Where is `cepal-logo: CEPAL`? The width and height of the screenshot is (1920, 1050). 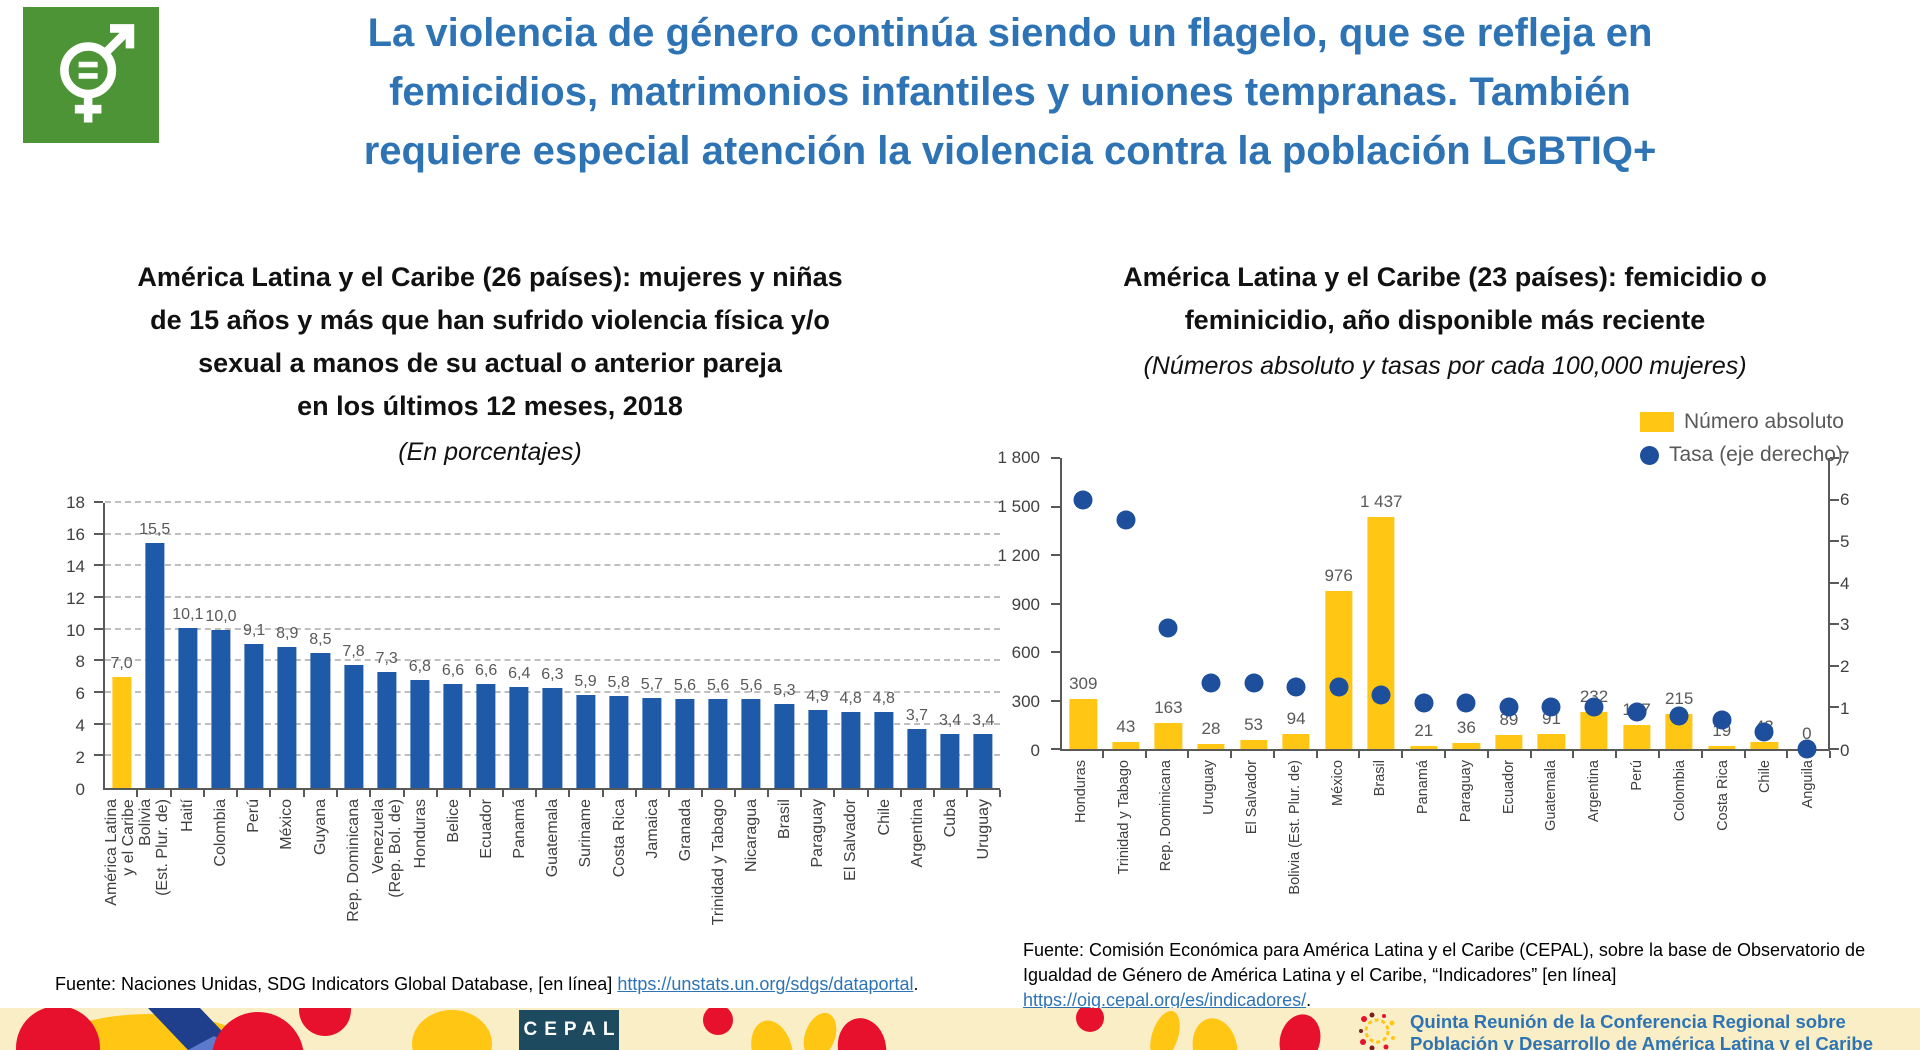
cepal-logo: CEPAL is located at coordinates (569, 1030).